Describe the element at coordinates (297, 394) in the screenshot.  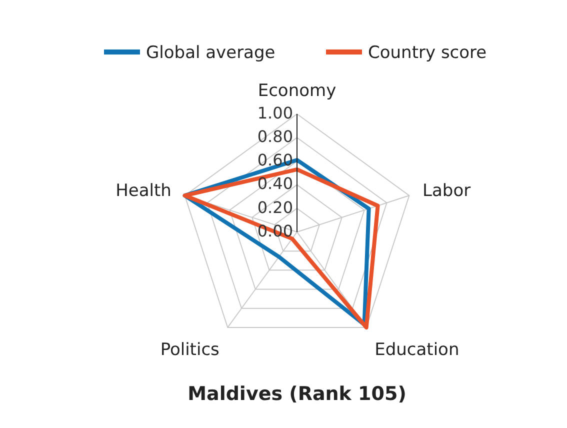
I see `text: Maldives (Rank 105)` at that location.